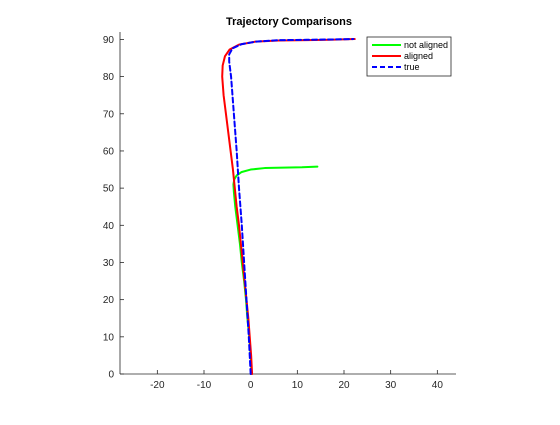 The image size is (560, 425). I want to click on y-tick-label: 50, so click(109, 189).